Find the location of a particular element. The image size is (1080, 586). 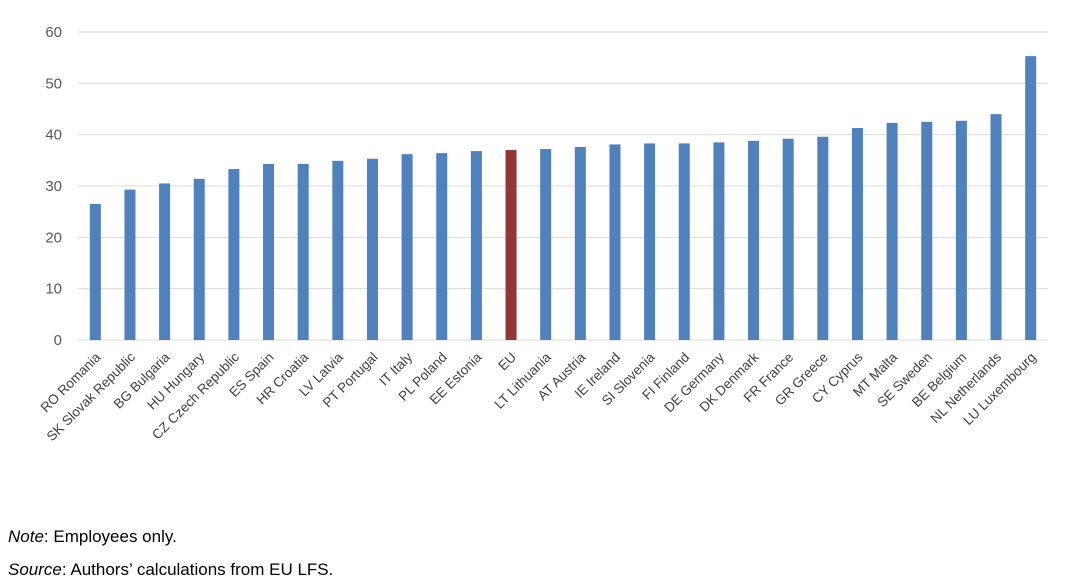

x-tick-label: EU is located at coordinates (507, 362).